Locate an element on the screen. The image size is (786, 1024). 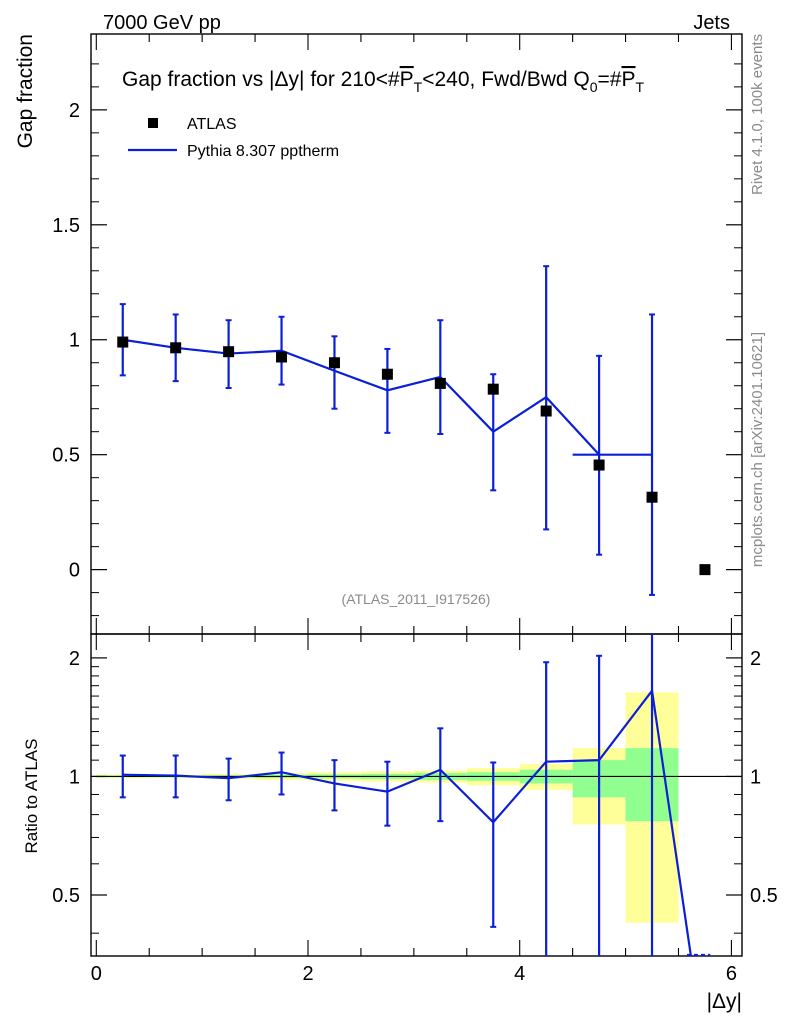
ratio-y-tick-label-right: 1 is located at coordinates (755, 777).